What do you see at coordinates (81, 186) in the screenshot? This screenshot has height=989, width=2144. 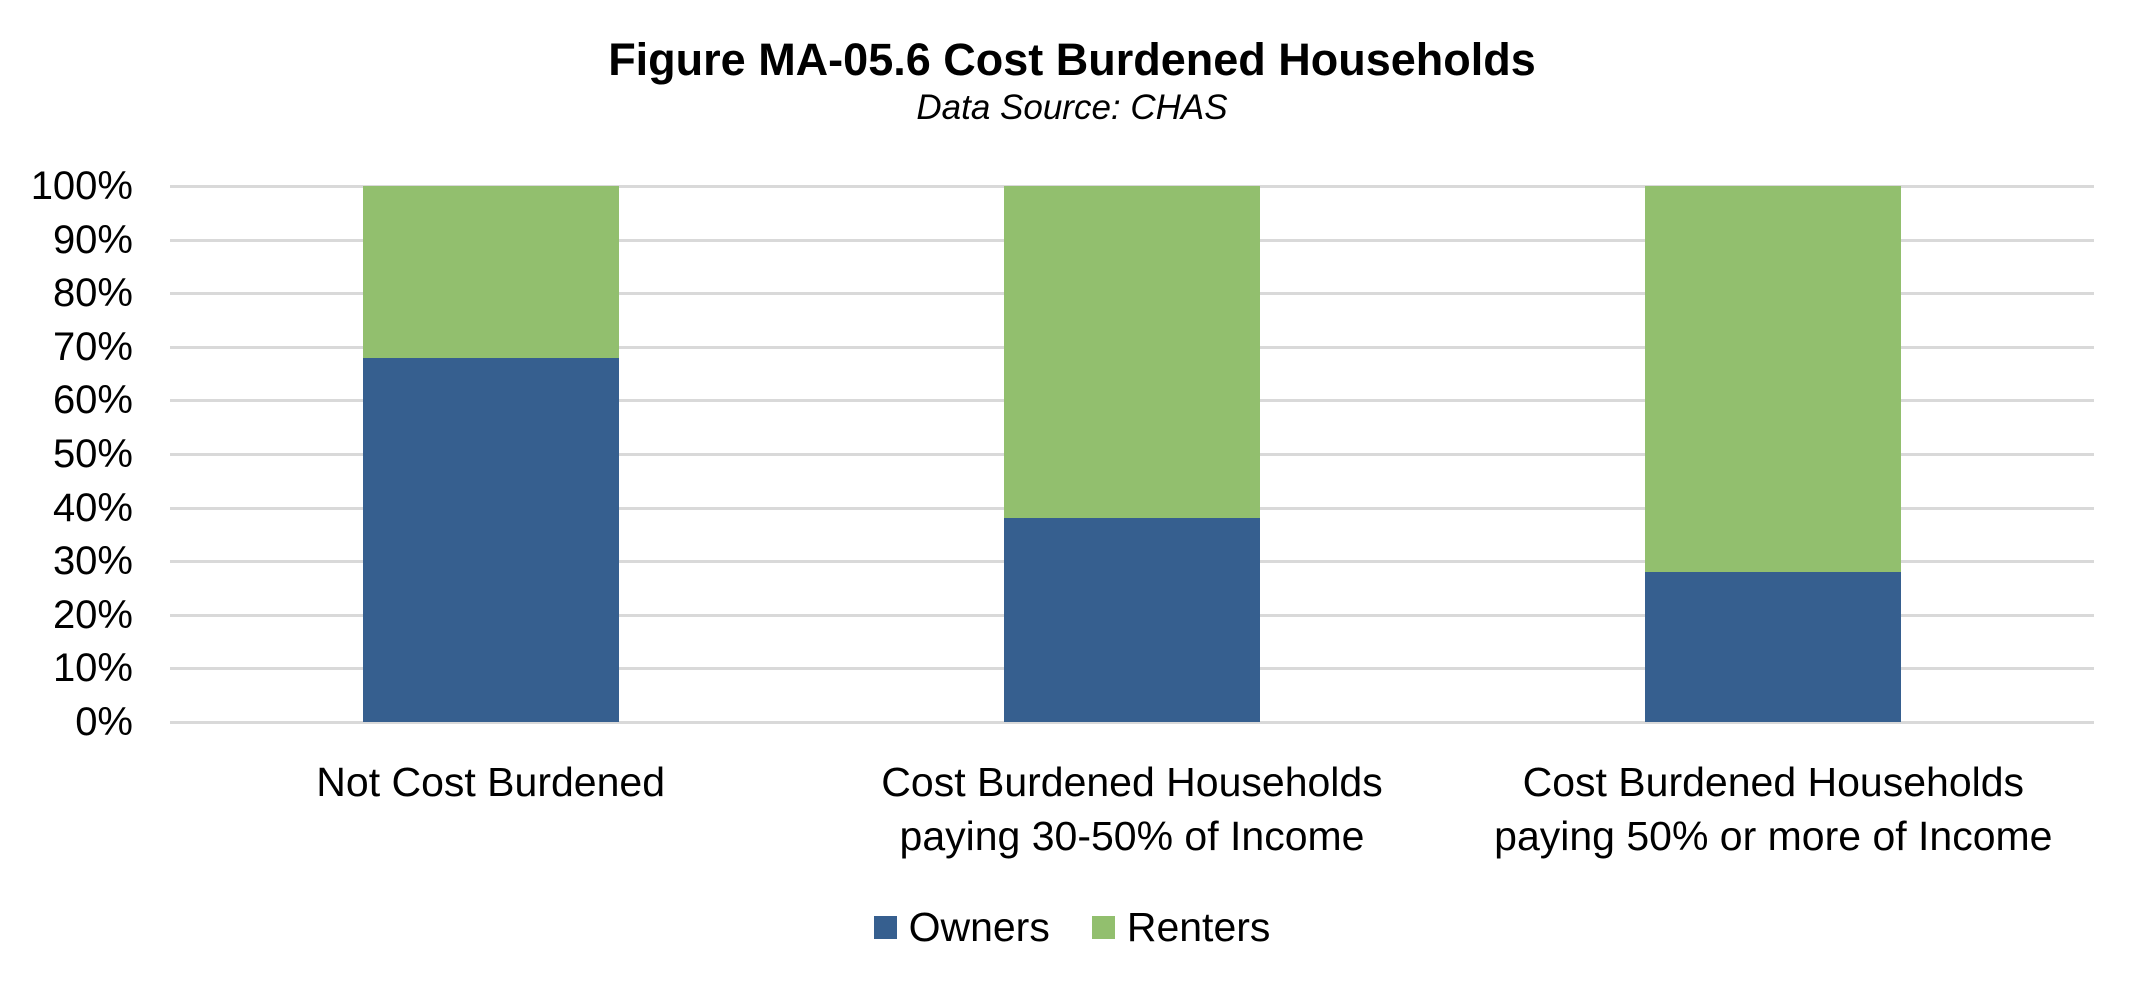 I see `y-tick-label: 100%` at bounding box center [81, 186].